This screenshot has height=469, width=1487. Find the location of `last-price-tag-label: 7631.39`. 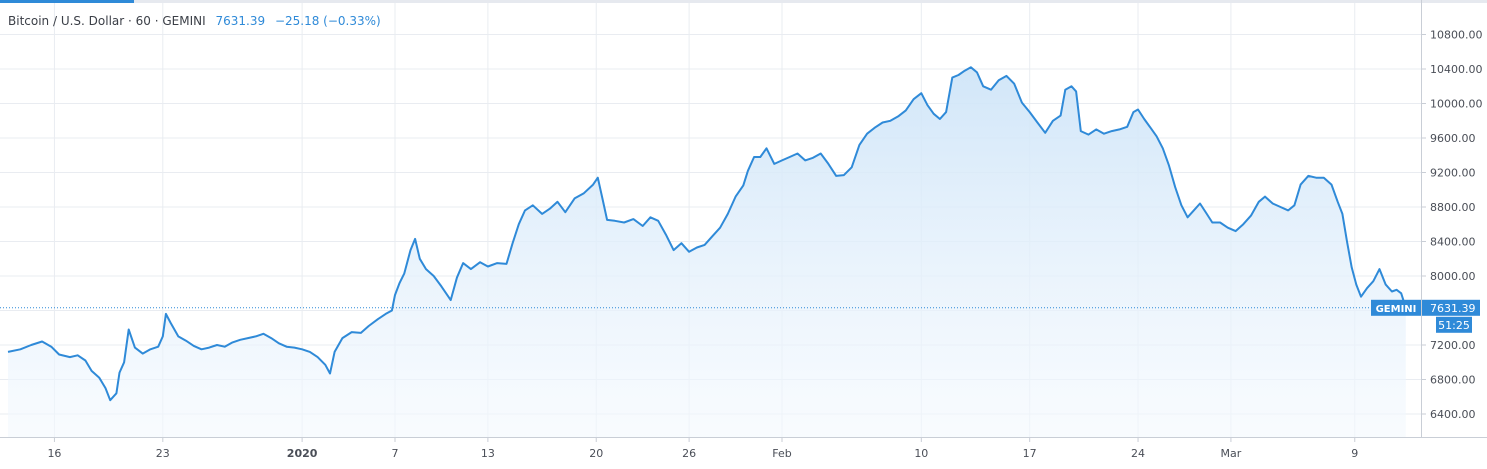

last-price-tag-label: 7631.39 is located at coordinates (1453, 308).